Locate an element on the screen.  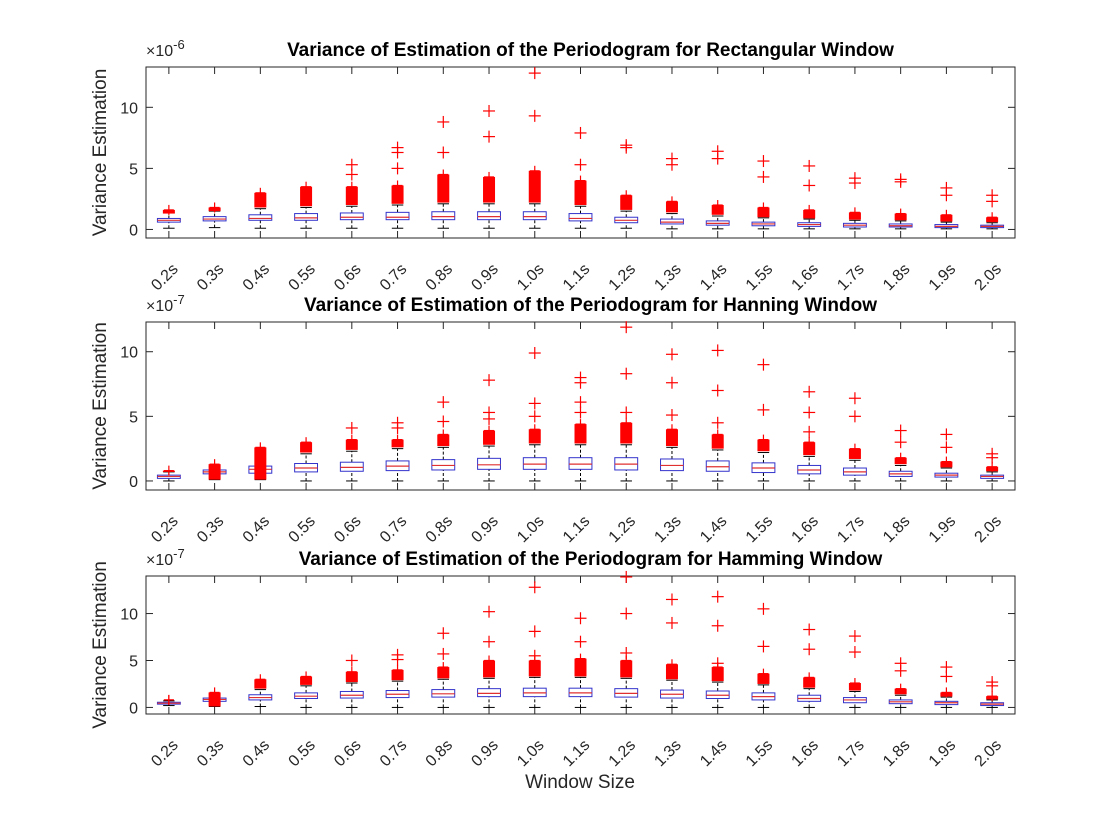
y-exponent-power: -7 is located at coordinates (179, 553).